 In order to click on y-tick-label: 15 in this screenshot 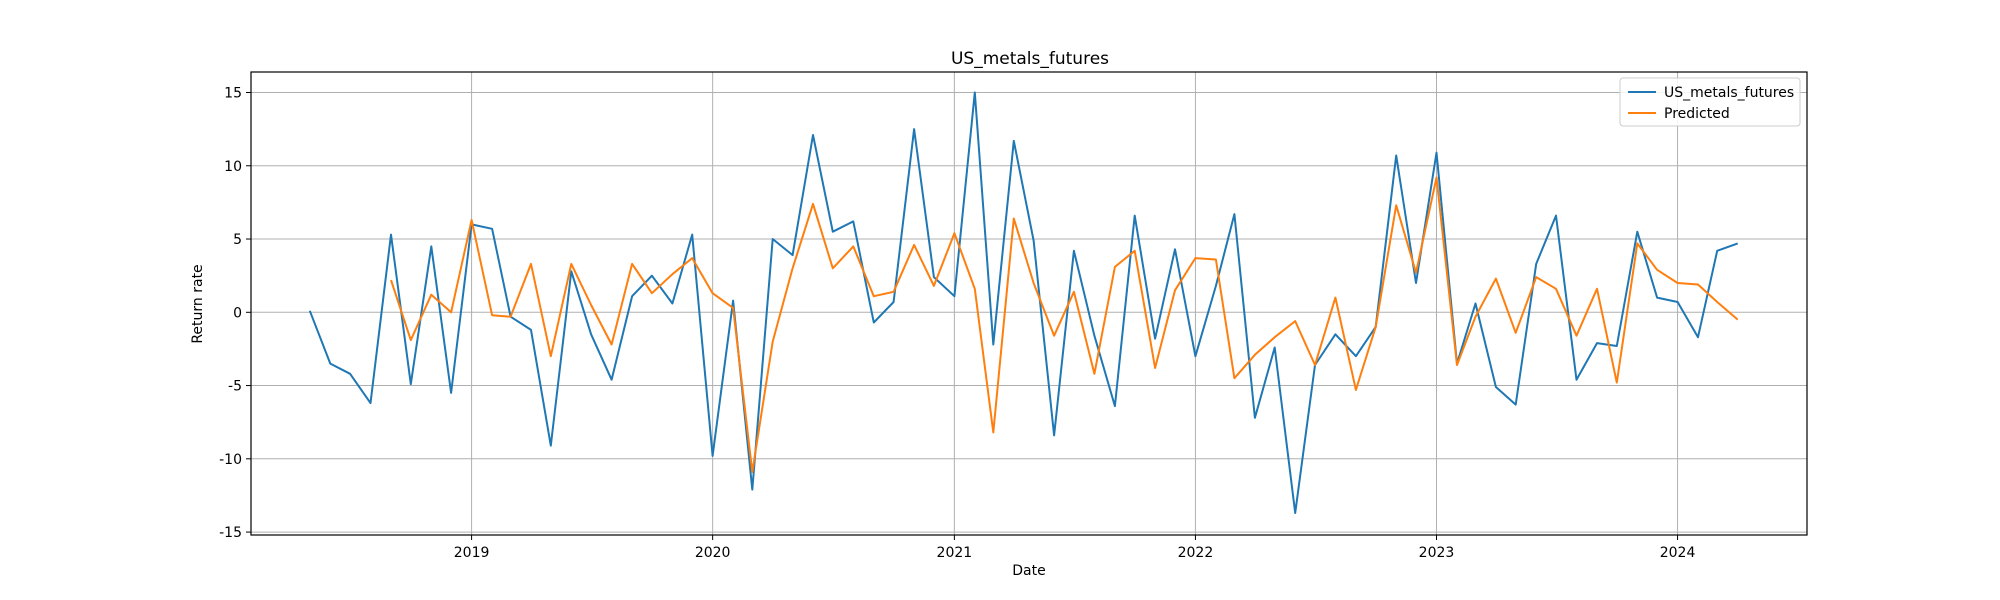, I will do `click(233, 94)`.